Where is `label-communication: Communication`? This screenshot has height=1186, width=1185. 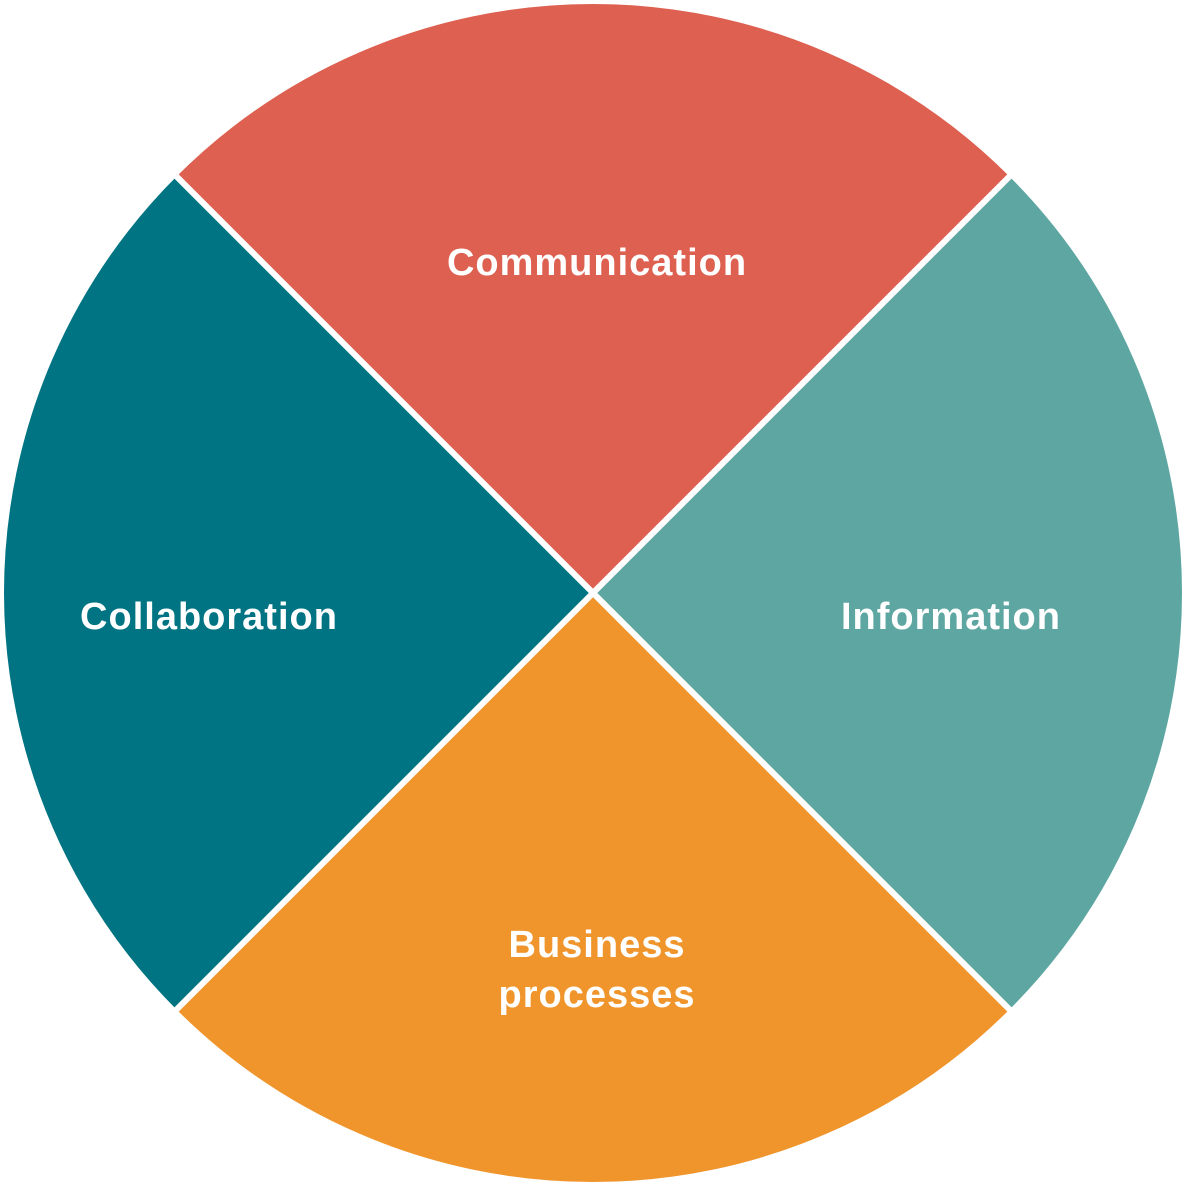
label-communication: Communication is located at coordinates (597, 263).